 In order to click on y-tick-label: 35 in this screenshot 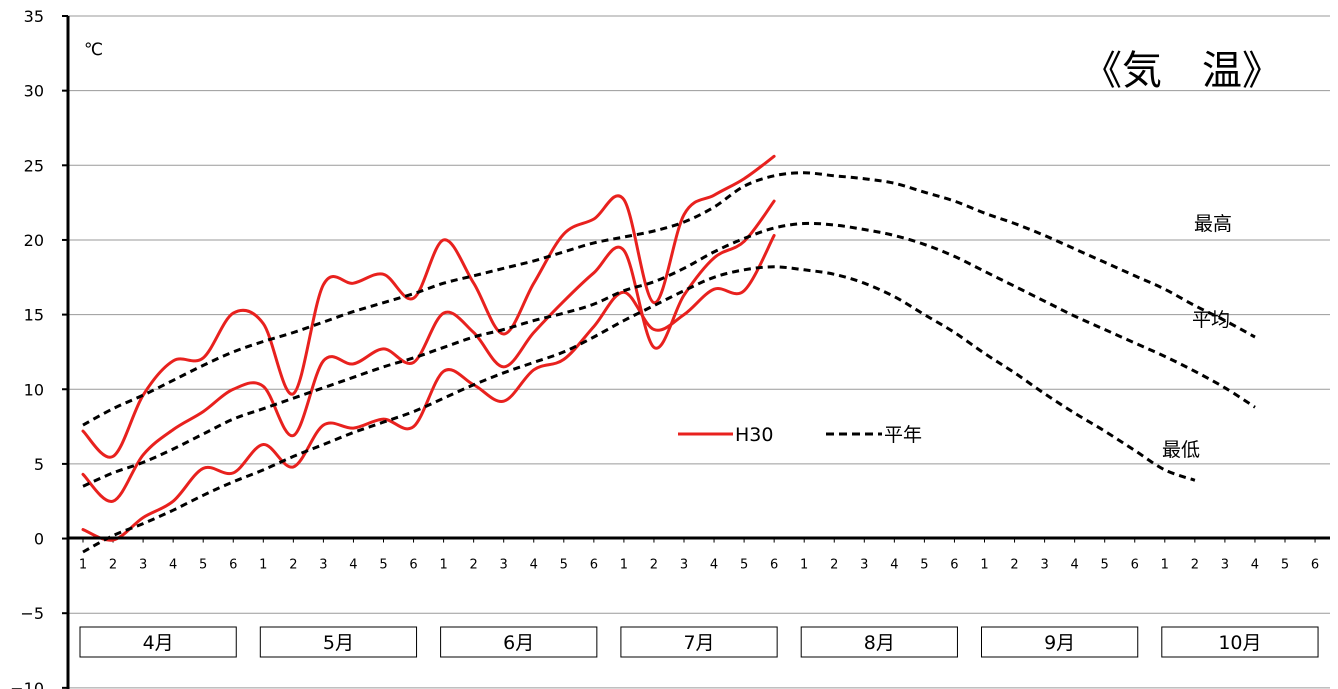, I will do `click(34, 16)`.